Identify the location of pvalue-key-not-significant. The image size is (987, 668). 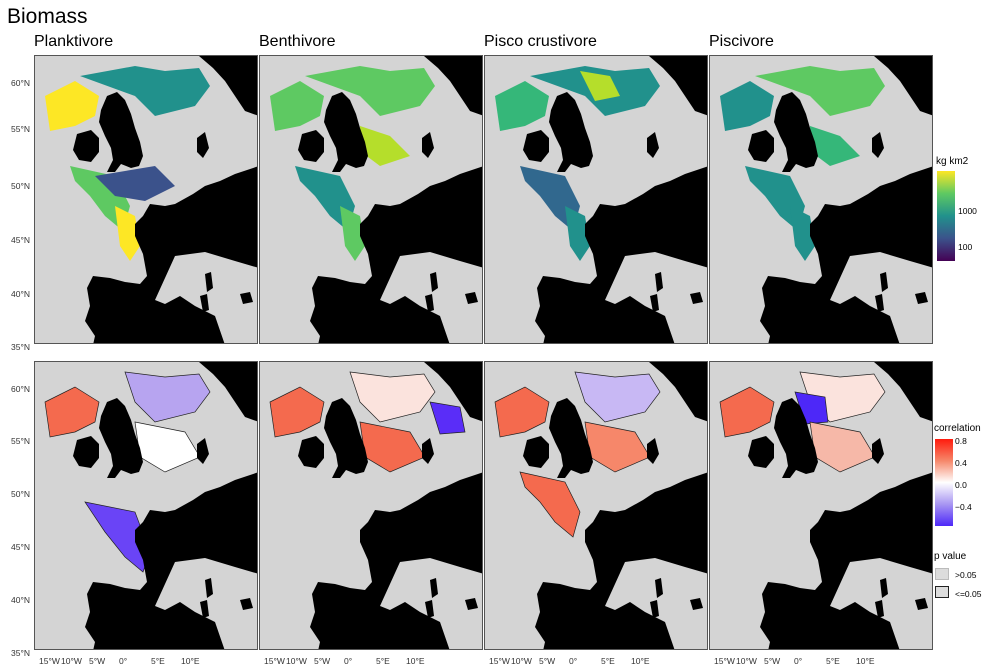
(942, 574).